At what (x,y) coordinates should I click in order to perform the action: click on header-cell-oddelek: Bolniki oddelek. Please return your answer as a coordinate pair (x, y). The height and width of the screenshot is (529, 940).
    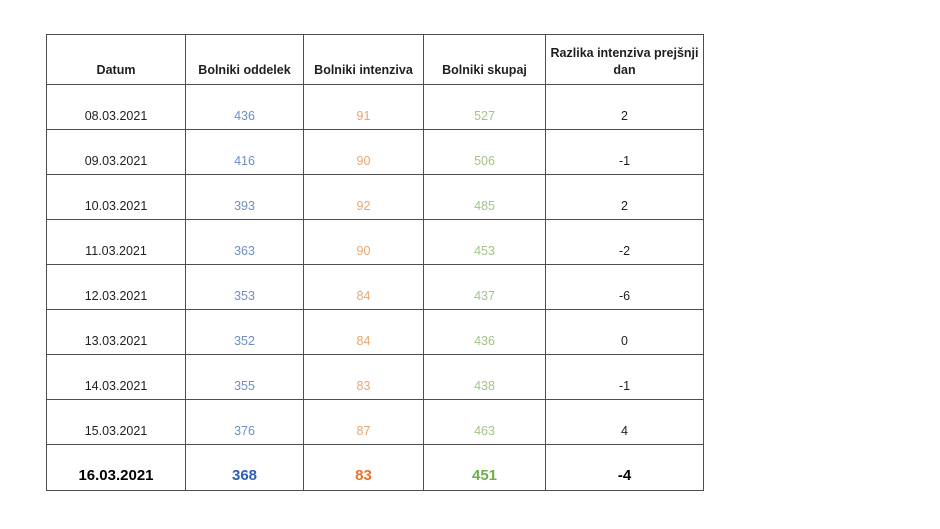
    Looking at the image, I should click on (244, 59).